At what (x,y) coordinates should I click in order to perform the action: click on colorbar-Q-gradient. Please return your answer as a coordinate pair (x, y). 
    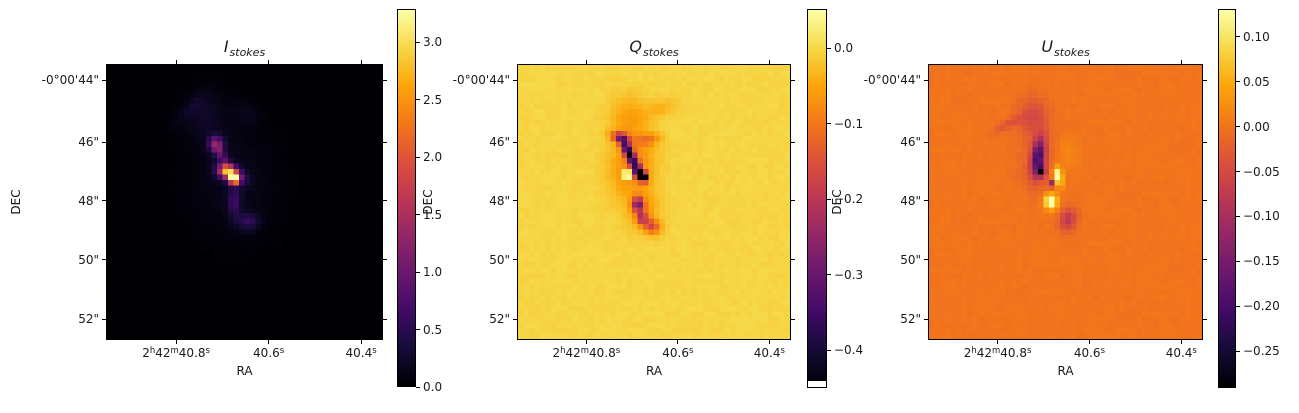
    Looking at the image, I should click on (817, 198).